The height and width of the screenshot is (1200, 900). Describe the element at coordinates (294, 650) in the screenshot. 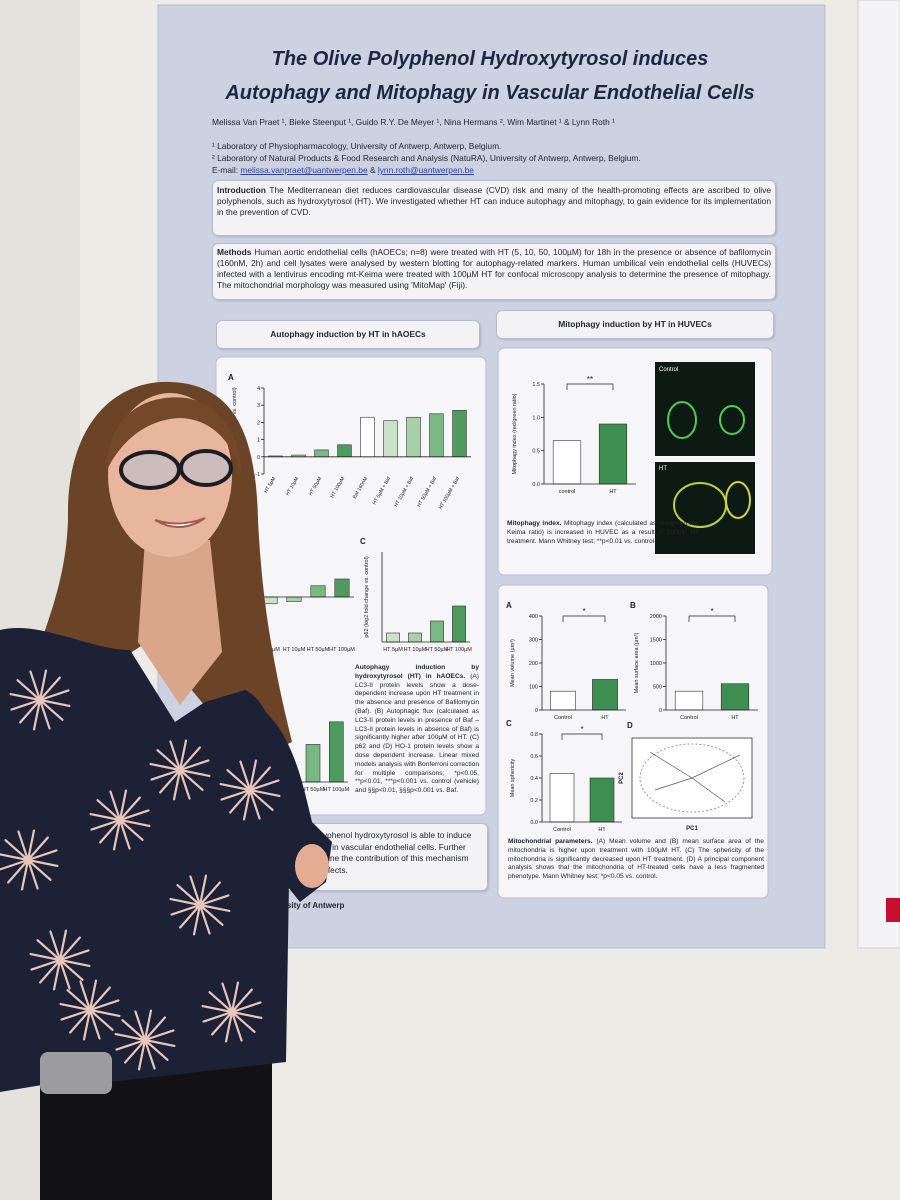

I see `x-tick-label: HT 10µM` at that location.